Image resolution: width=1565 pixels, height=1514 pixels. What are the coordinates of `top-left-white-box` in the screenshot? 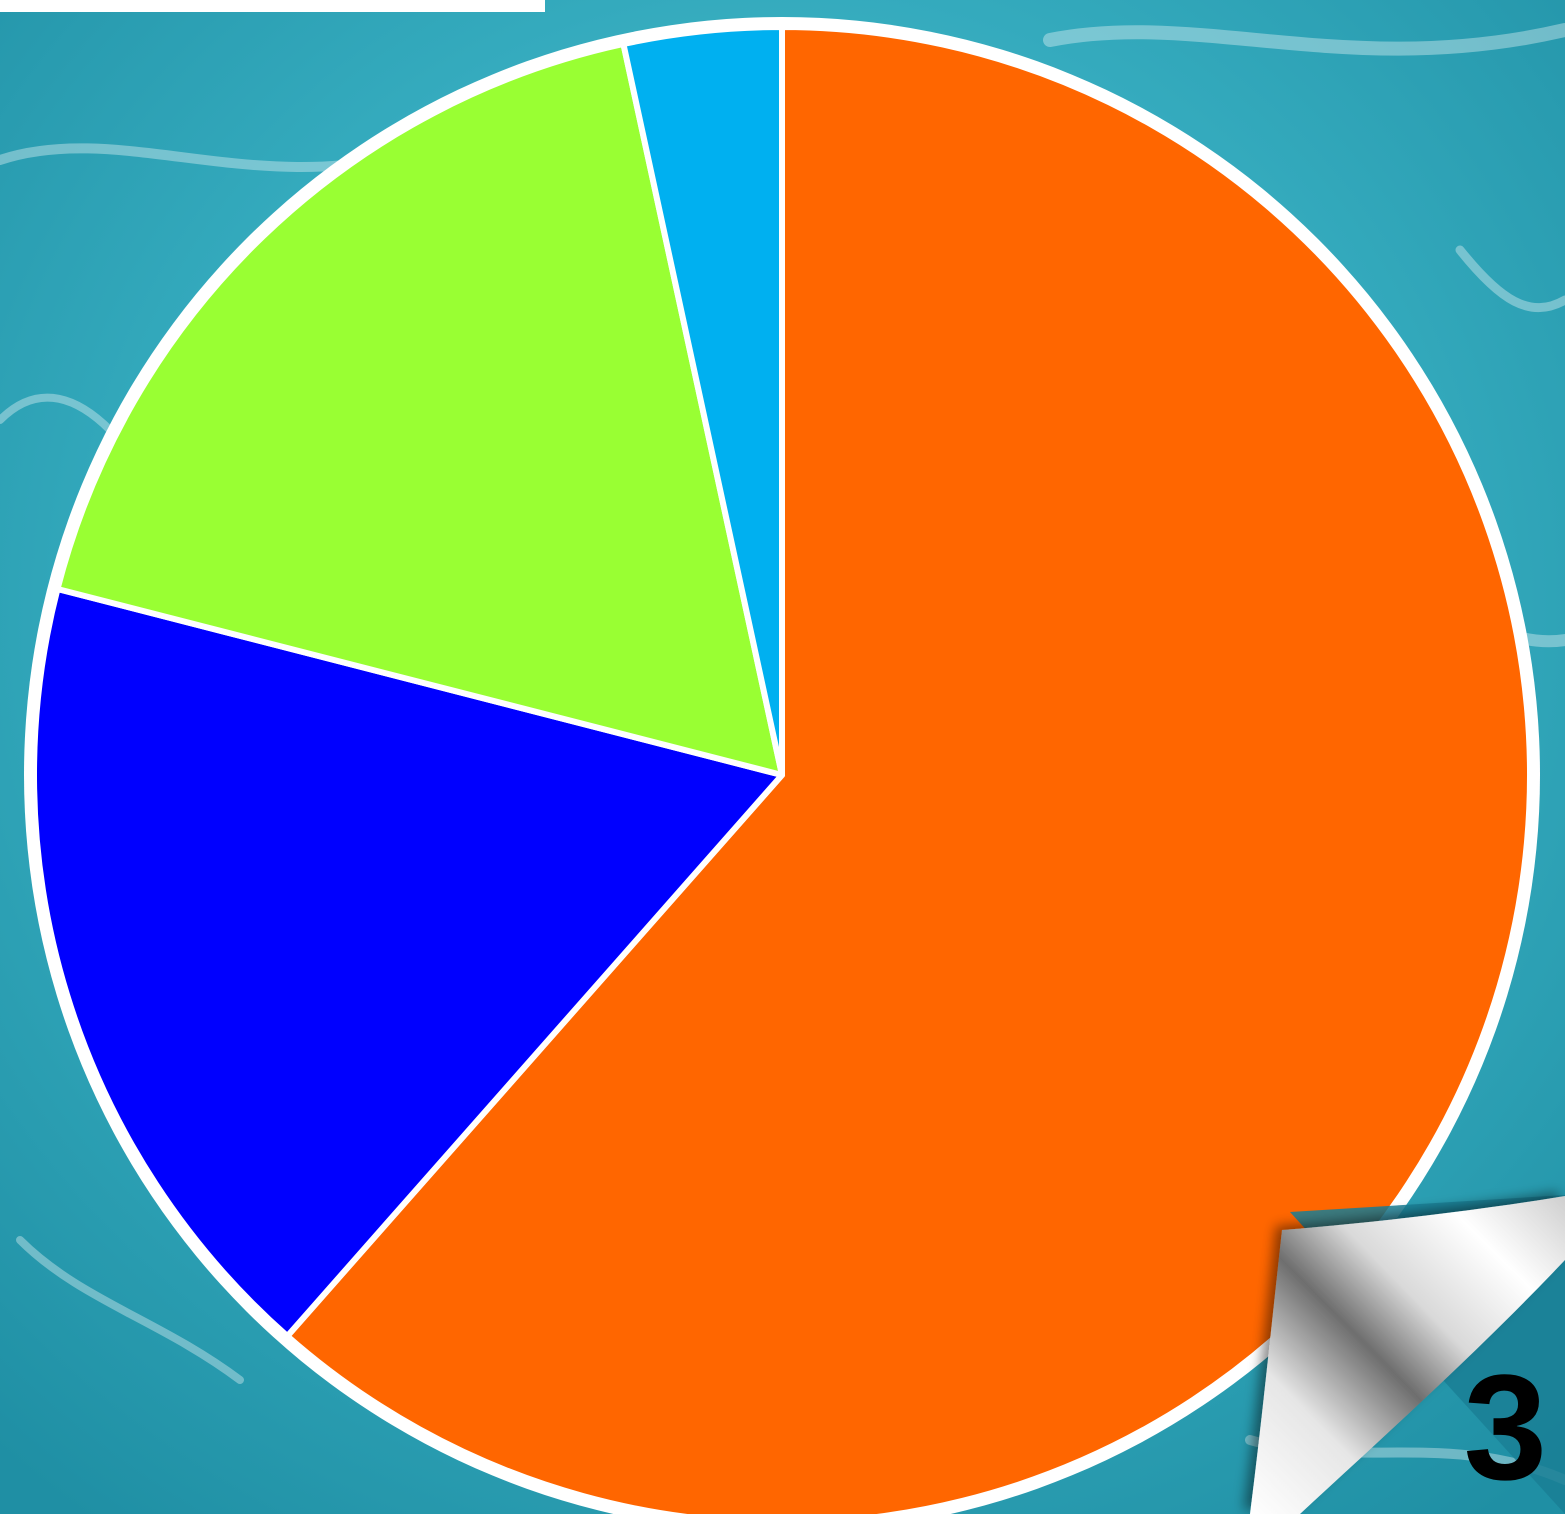 It's located at (272, 6).